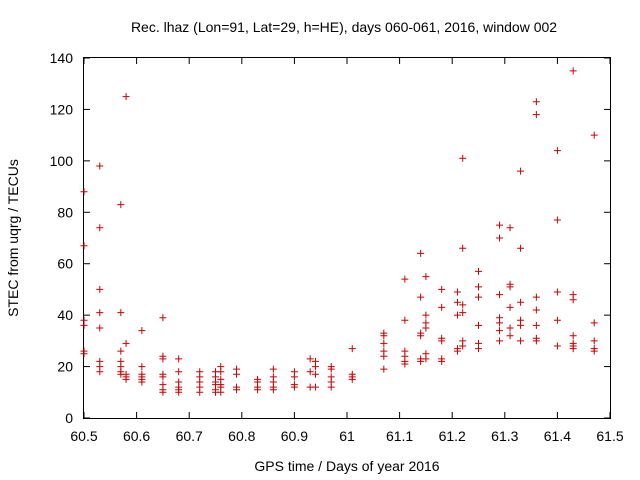 The height and width of the screenshot is (480, 640). I want to click on x-tick-label: 61, so click(347, 436).